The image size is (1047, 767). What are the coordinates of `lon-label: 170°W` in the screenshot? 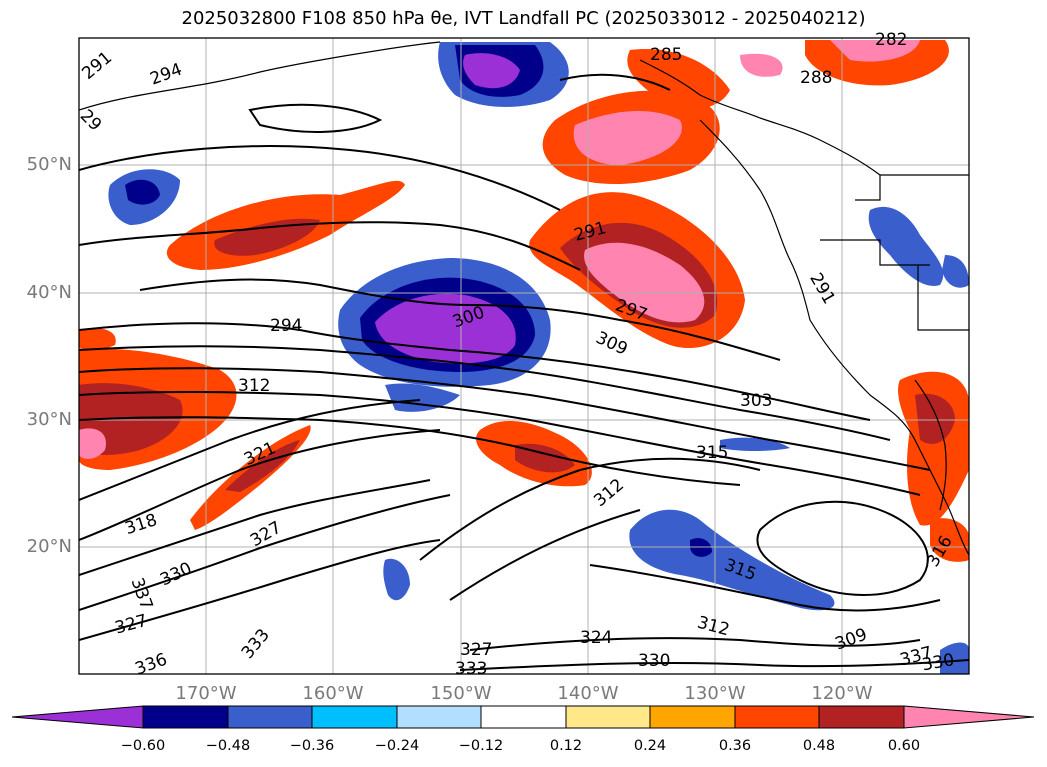 It's located at (206, 693).